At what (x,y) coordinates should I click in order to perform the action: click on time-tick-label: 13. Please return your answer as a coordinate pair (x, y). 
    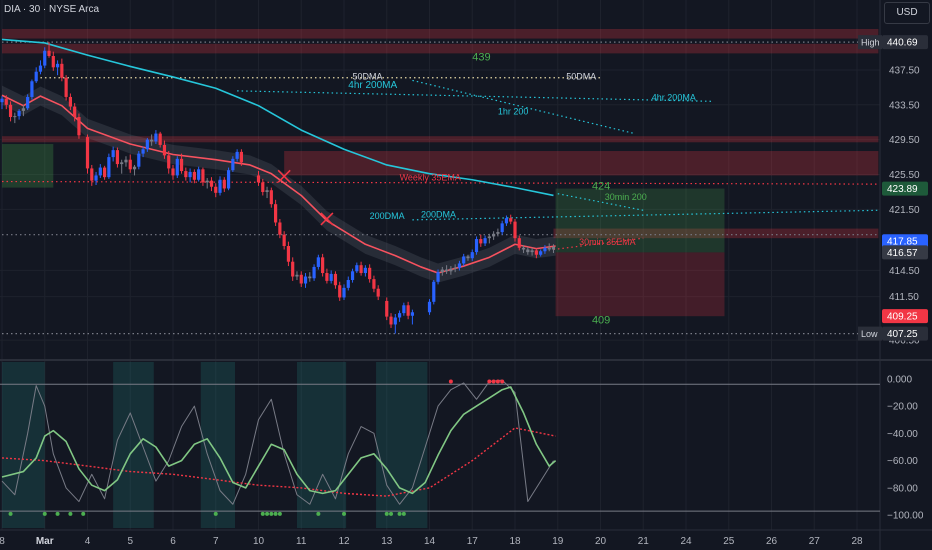
    Looking at the image, I should click on (387, 541).